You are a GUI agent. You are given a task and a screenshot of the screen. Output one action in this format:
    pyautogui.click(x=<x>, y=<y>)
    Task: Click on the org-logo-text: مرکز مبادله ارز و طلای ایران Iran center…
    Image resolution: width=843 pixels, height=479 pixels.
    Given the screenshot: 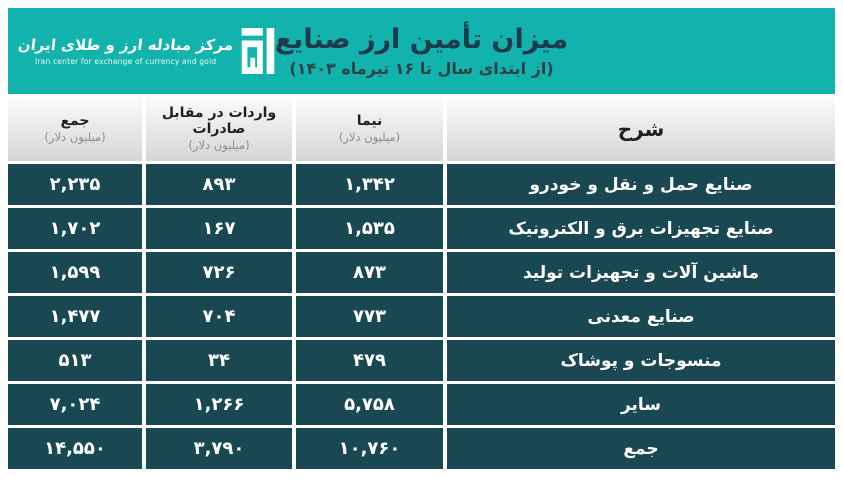 What is the action you would take?
    pyautogui.click(x=126, y=51)
    